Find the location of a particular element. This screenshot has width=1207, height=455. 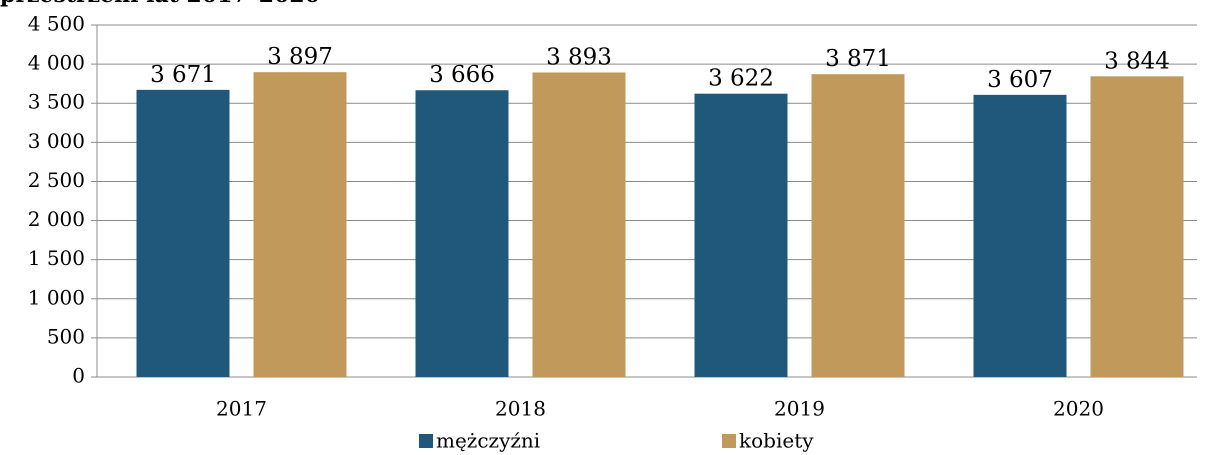

value-label: 3 666 is located at coordinates (462, 75).